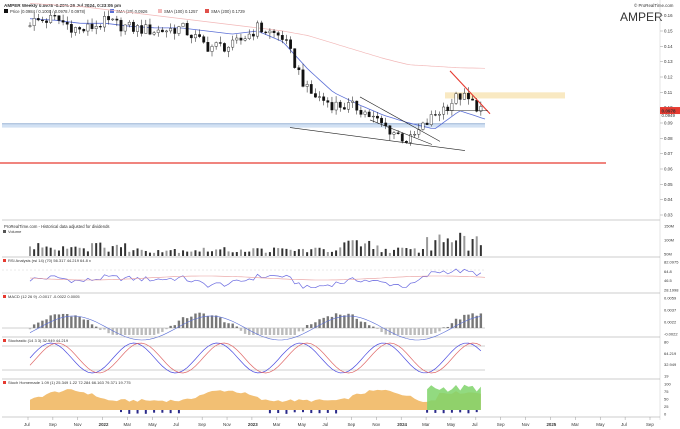 The height and width of the screenshot is (429, 680). What do you see at coordinates (670, 111) in the screenshot?
I see `price-tag-box` at bounding box center [670, 111].